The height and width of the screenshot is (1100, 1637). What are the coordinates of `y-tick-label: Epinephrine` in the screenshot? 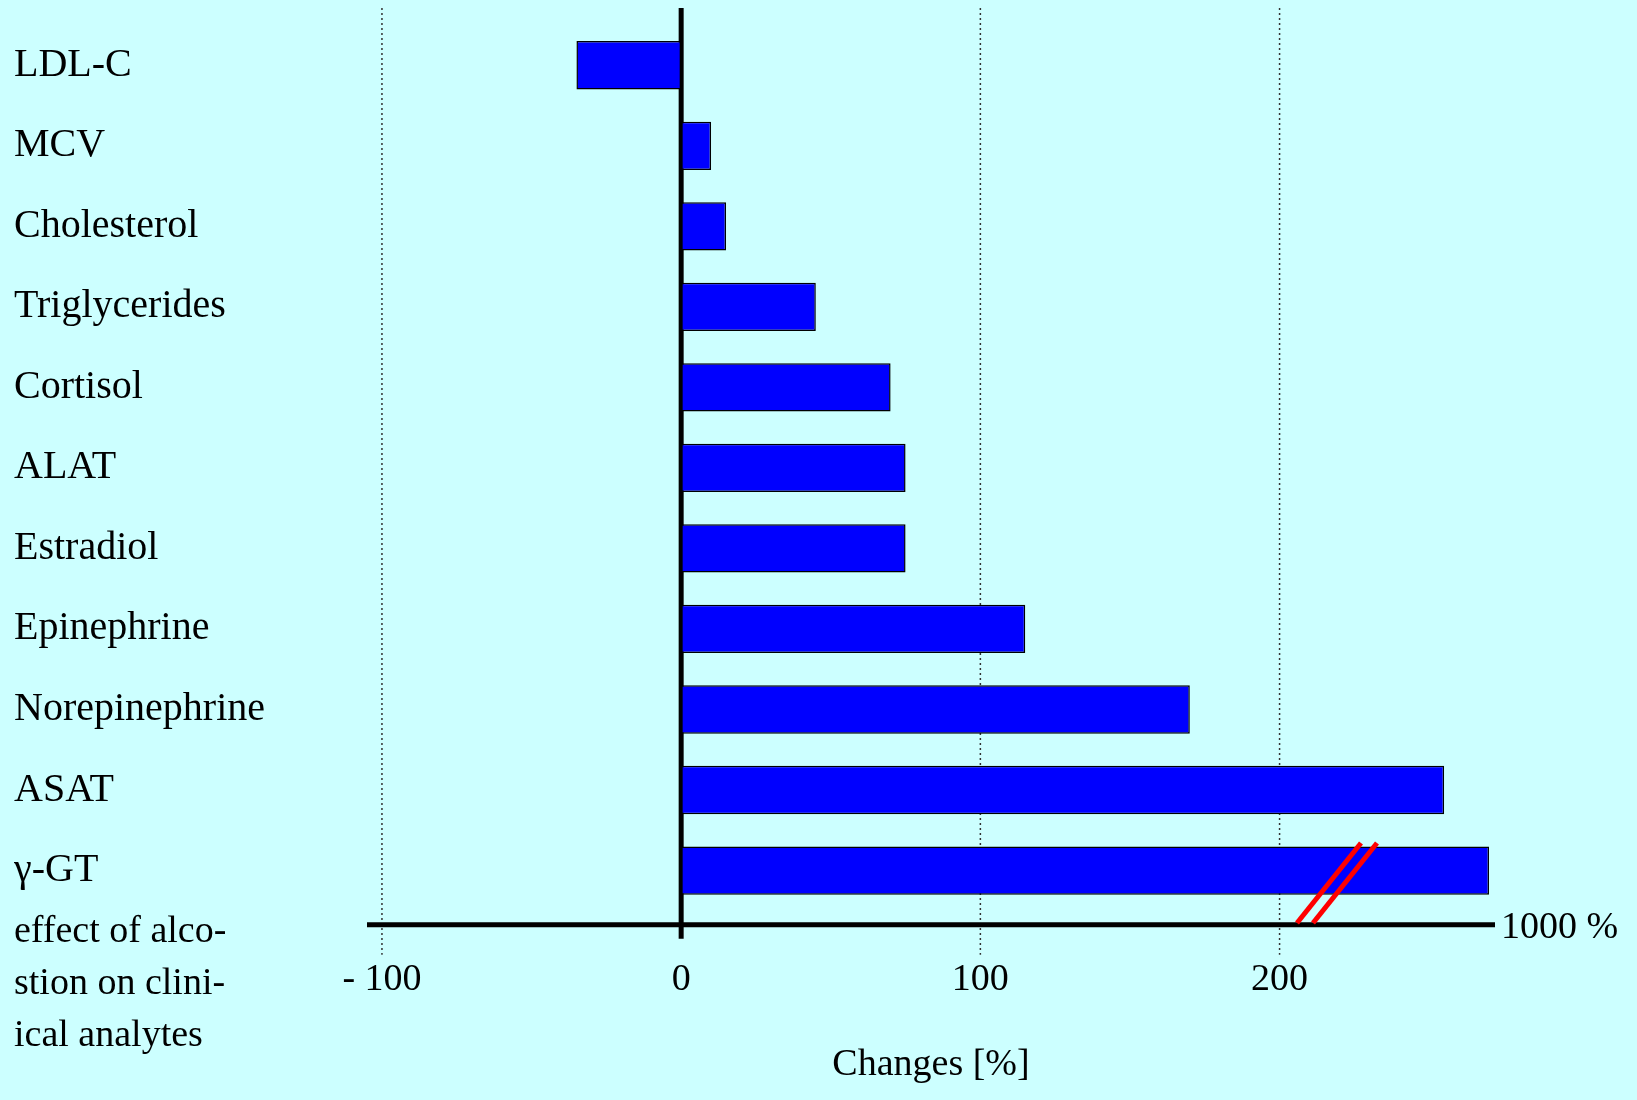 It's located at (112, 626).